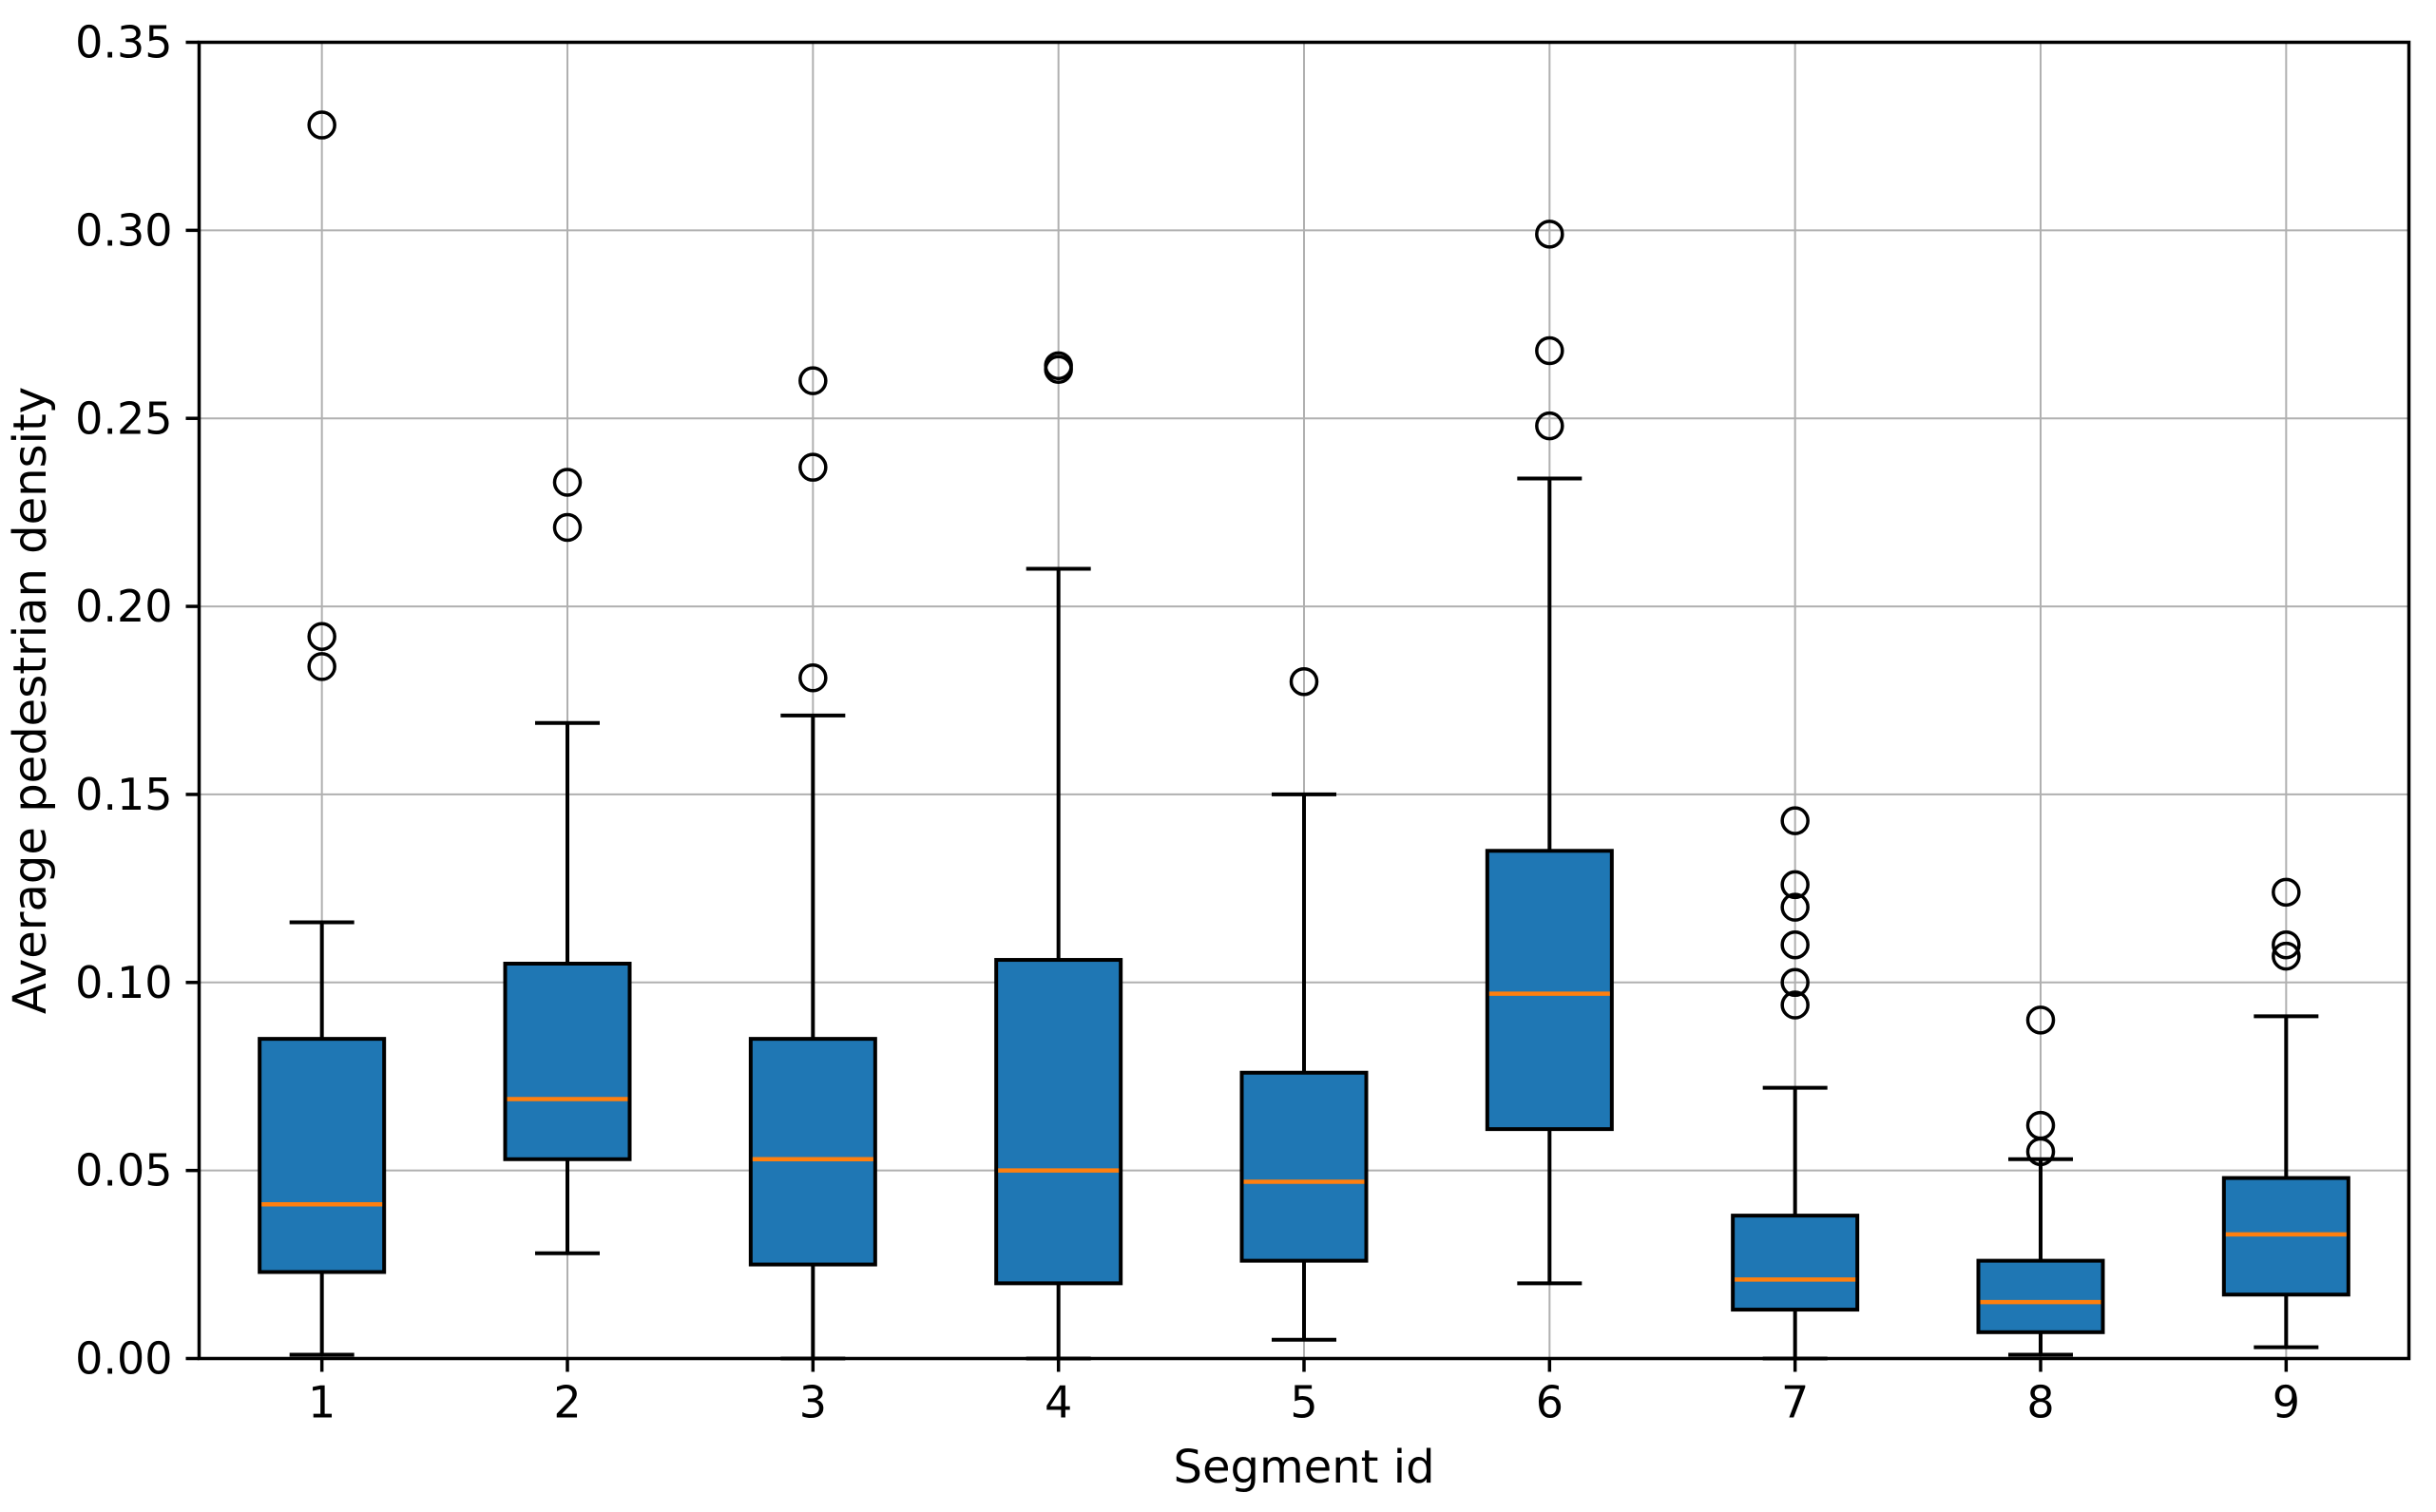 The height and width of the screenshot is (1512, 2436). I want to click on x-tick-label: 1, so click(322, 1402).